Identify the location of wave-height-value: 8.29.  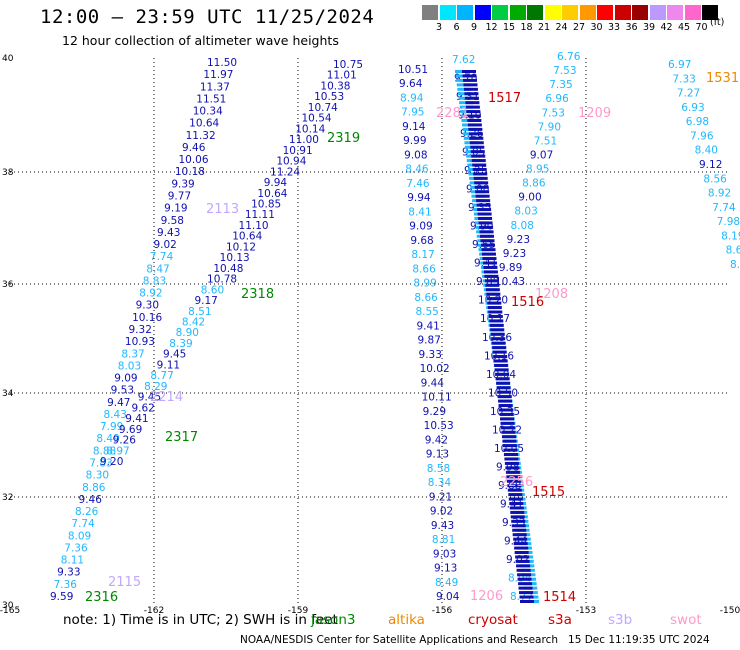
(155, 387).